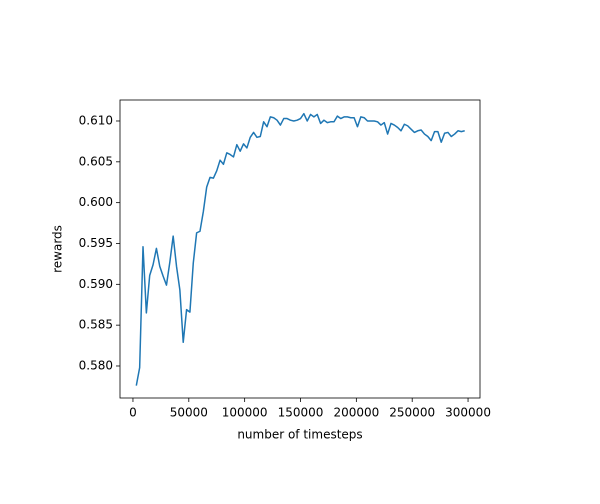 The image size is (600, 504). Describe the element at coordinates (245, 413) in the screenshot. I see `x-tick-label: 100000` at that location.